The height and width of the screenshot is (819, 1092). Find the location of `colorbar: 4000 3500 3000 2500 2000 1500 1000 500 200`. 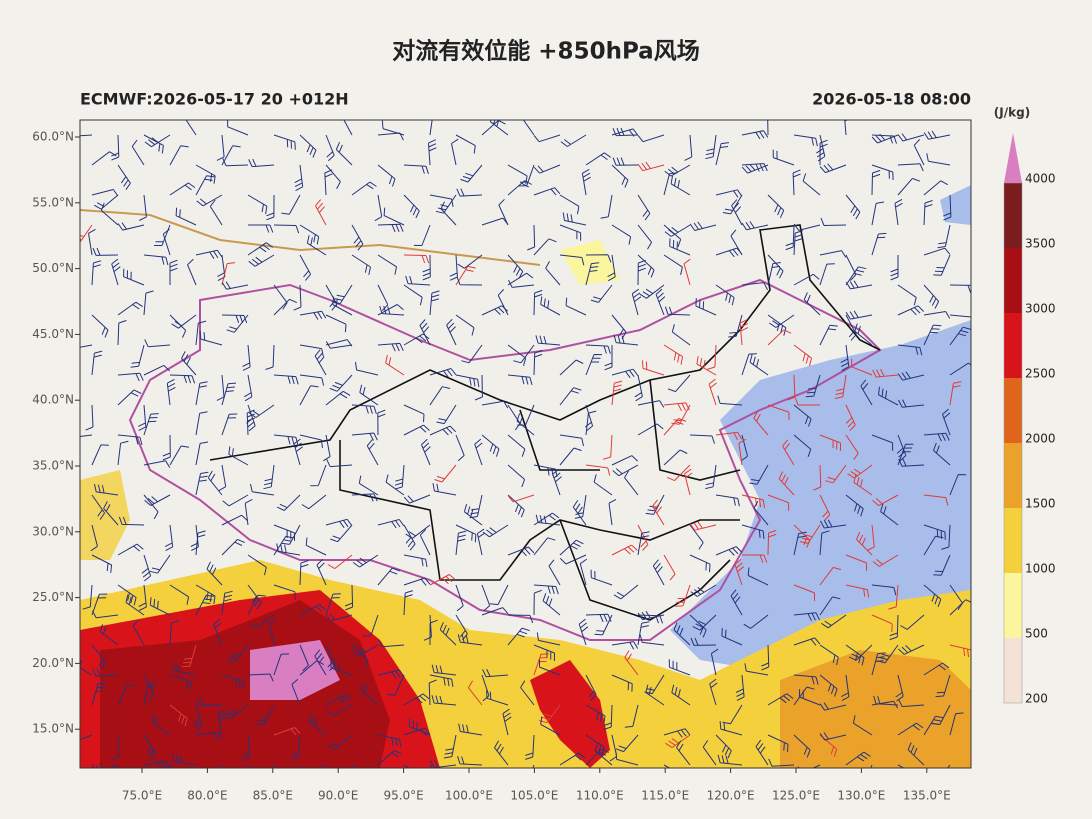

colorbar: 4000 3500 3000 2500 2000 1500 1000 500 200 is located at coordinates (1029, 419).